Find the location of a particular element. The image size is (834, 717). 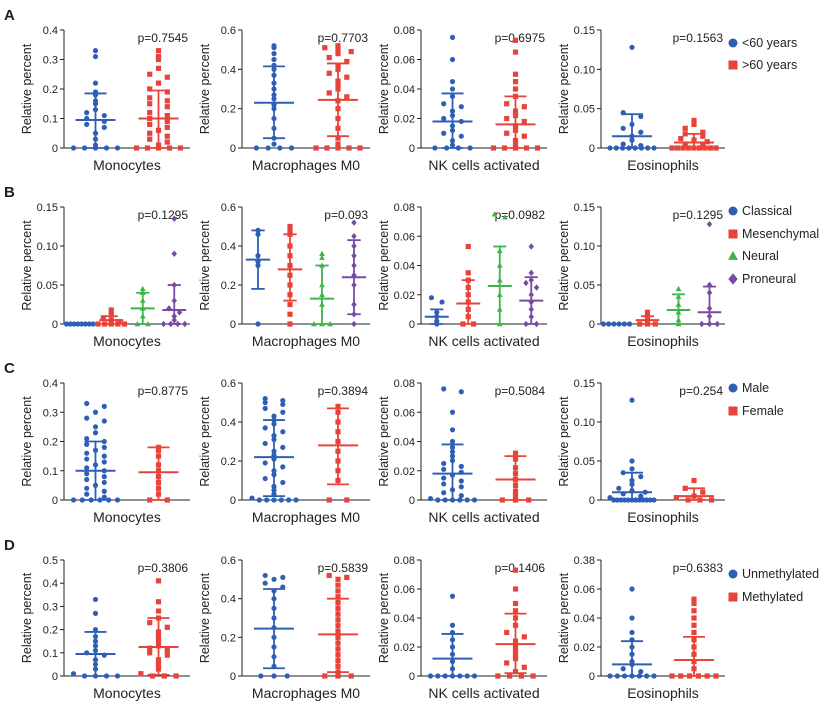

legend-d: Unmethylated Methylated is located at coordinates (773, 585).